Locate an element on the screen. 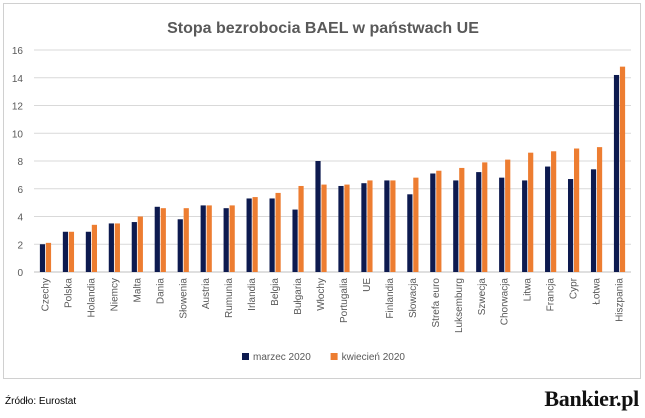 This screenshot has height=418, width=645. y-axis: 0 2 4 6 8 10 12 14 16 is located at coordinates (18, 162).